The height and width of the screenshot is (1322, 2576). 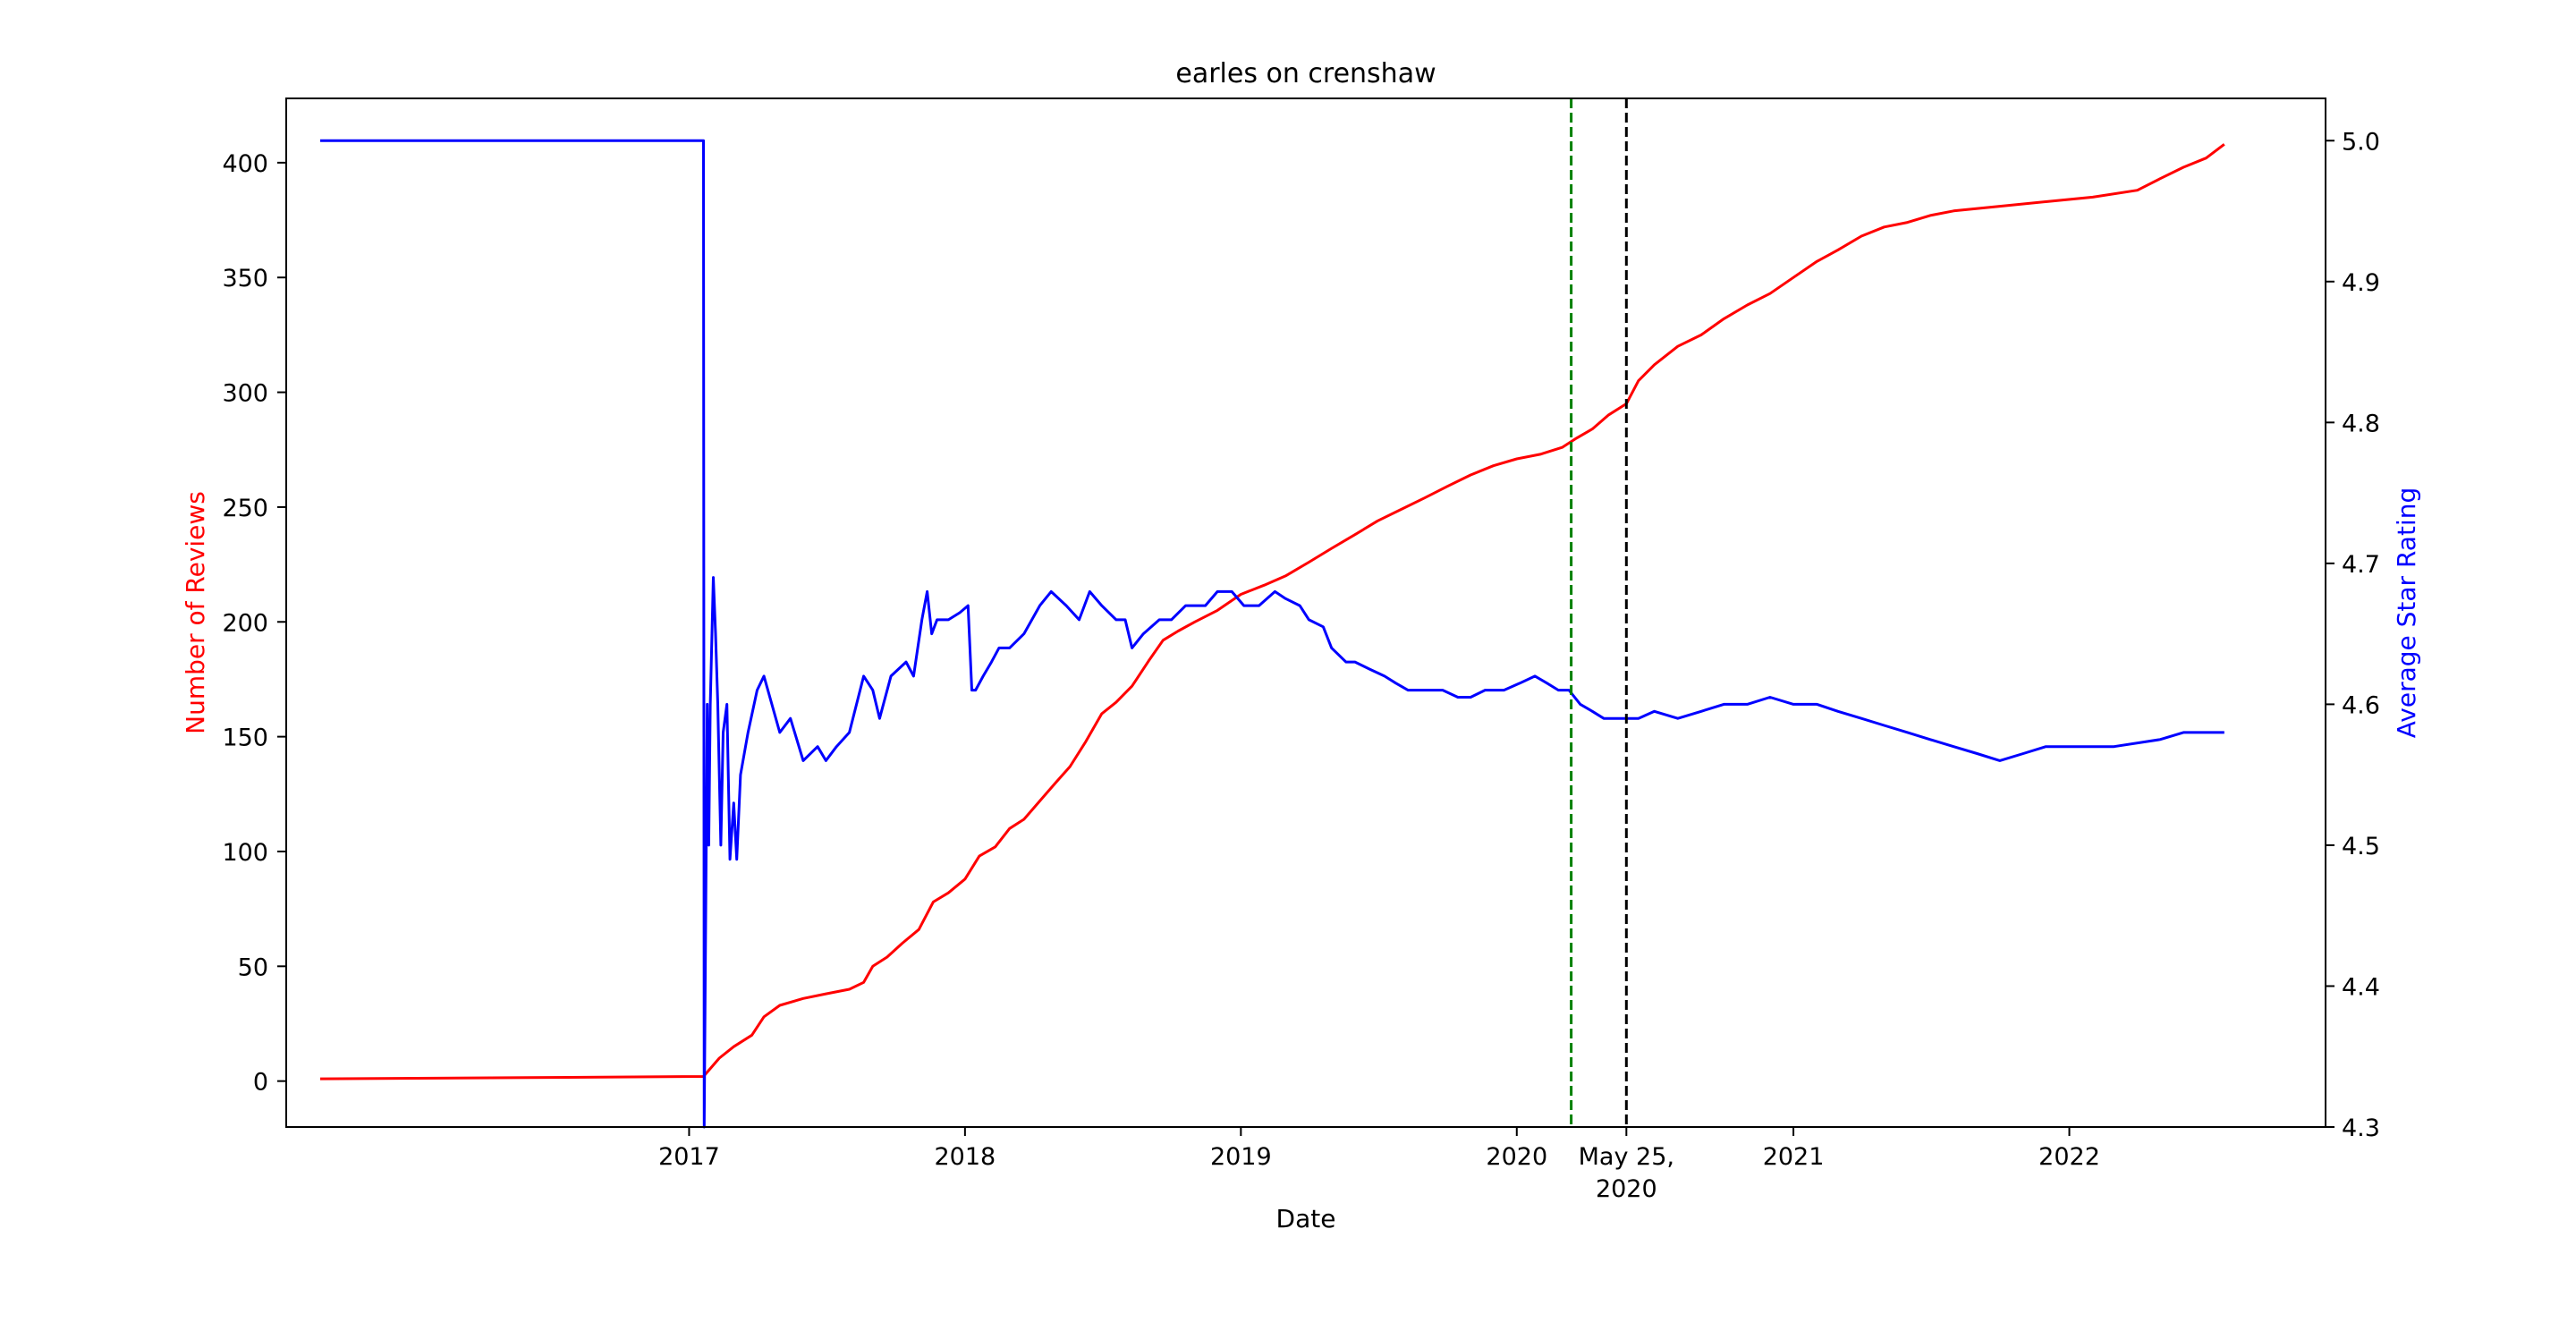 What do you see at coordinates (245, 394) in the screenshot?
I see `y-left-tick-label: 300` at bounding box center [245, 394].